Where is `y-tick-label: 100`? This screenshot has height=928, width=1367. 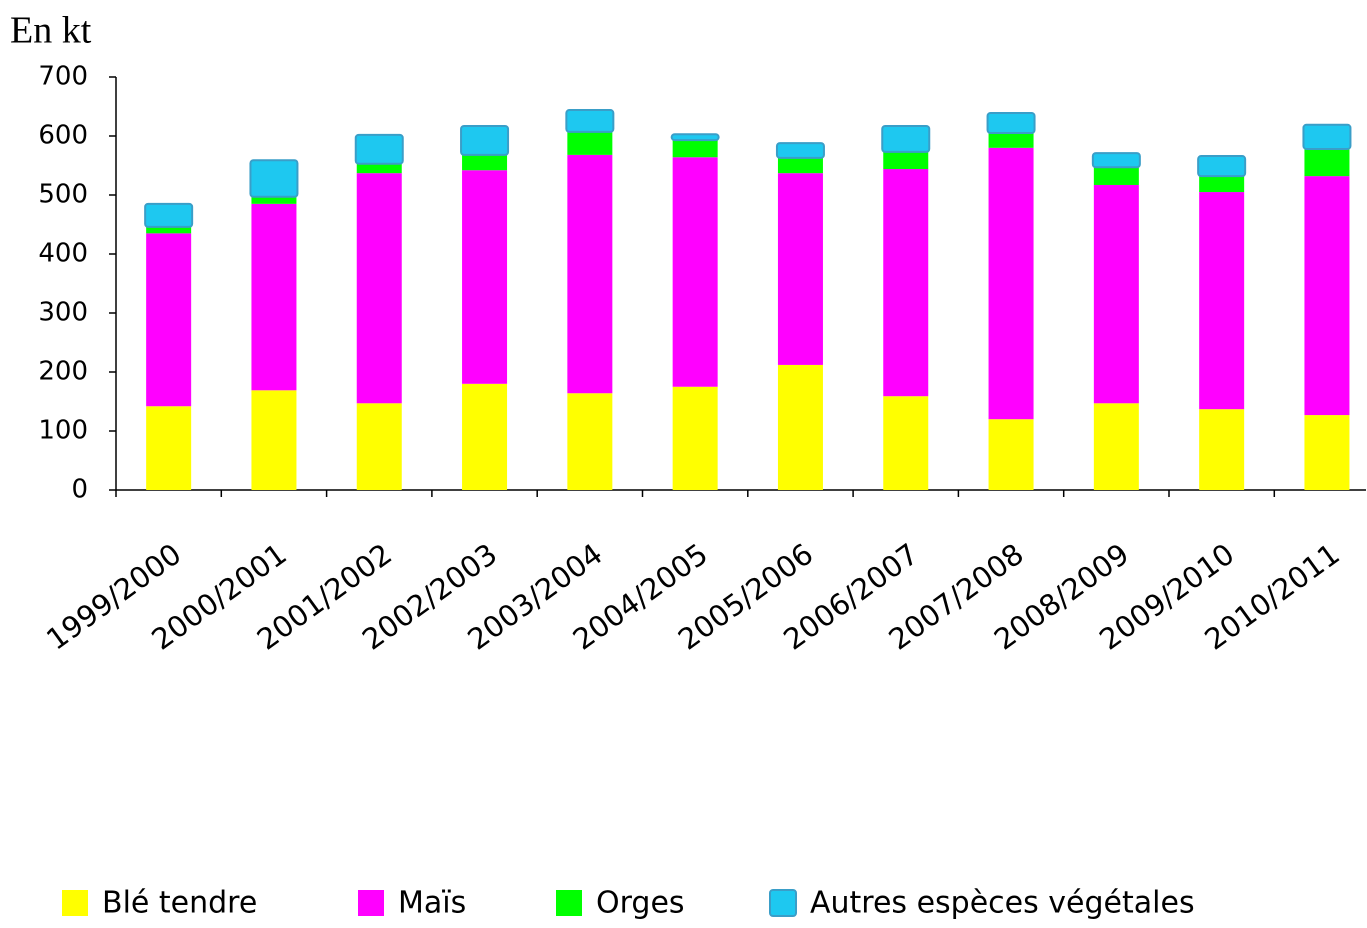 y-tick-label: 100 is located at coordinates (63, 431).